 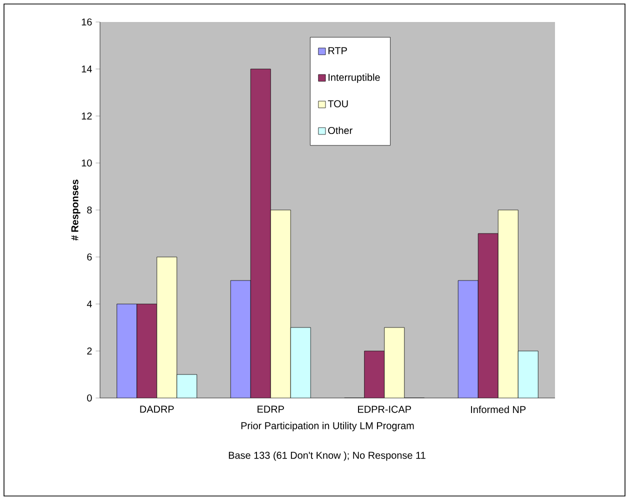 I want to click on legend-label: TOU, so click(x=338, y=104).